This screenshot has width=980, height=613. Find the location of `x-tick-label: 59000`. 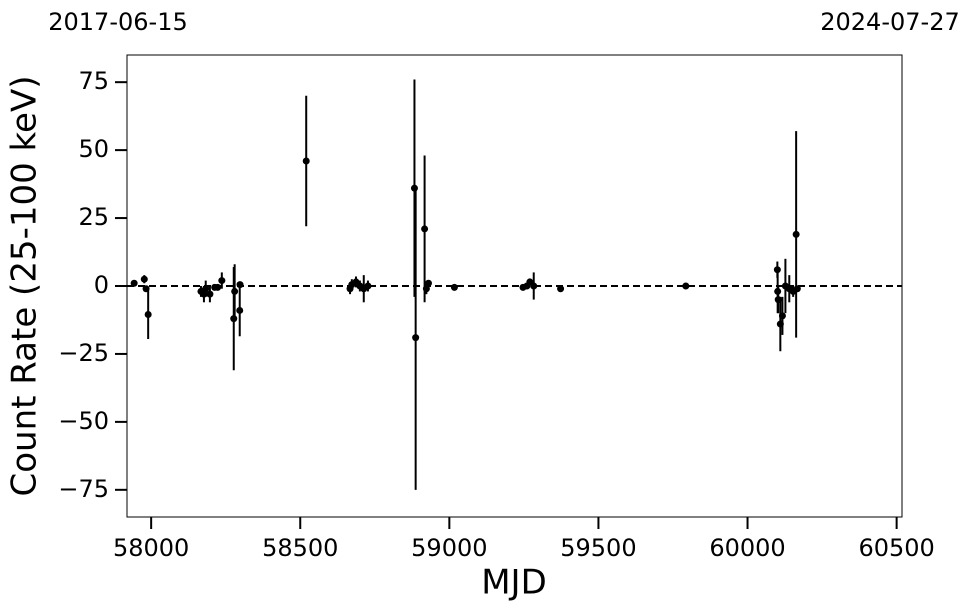

x-tick-label: 59000 is located at coordinates (449, 548).